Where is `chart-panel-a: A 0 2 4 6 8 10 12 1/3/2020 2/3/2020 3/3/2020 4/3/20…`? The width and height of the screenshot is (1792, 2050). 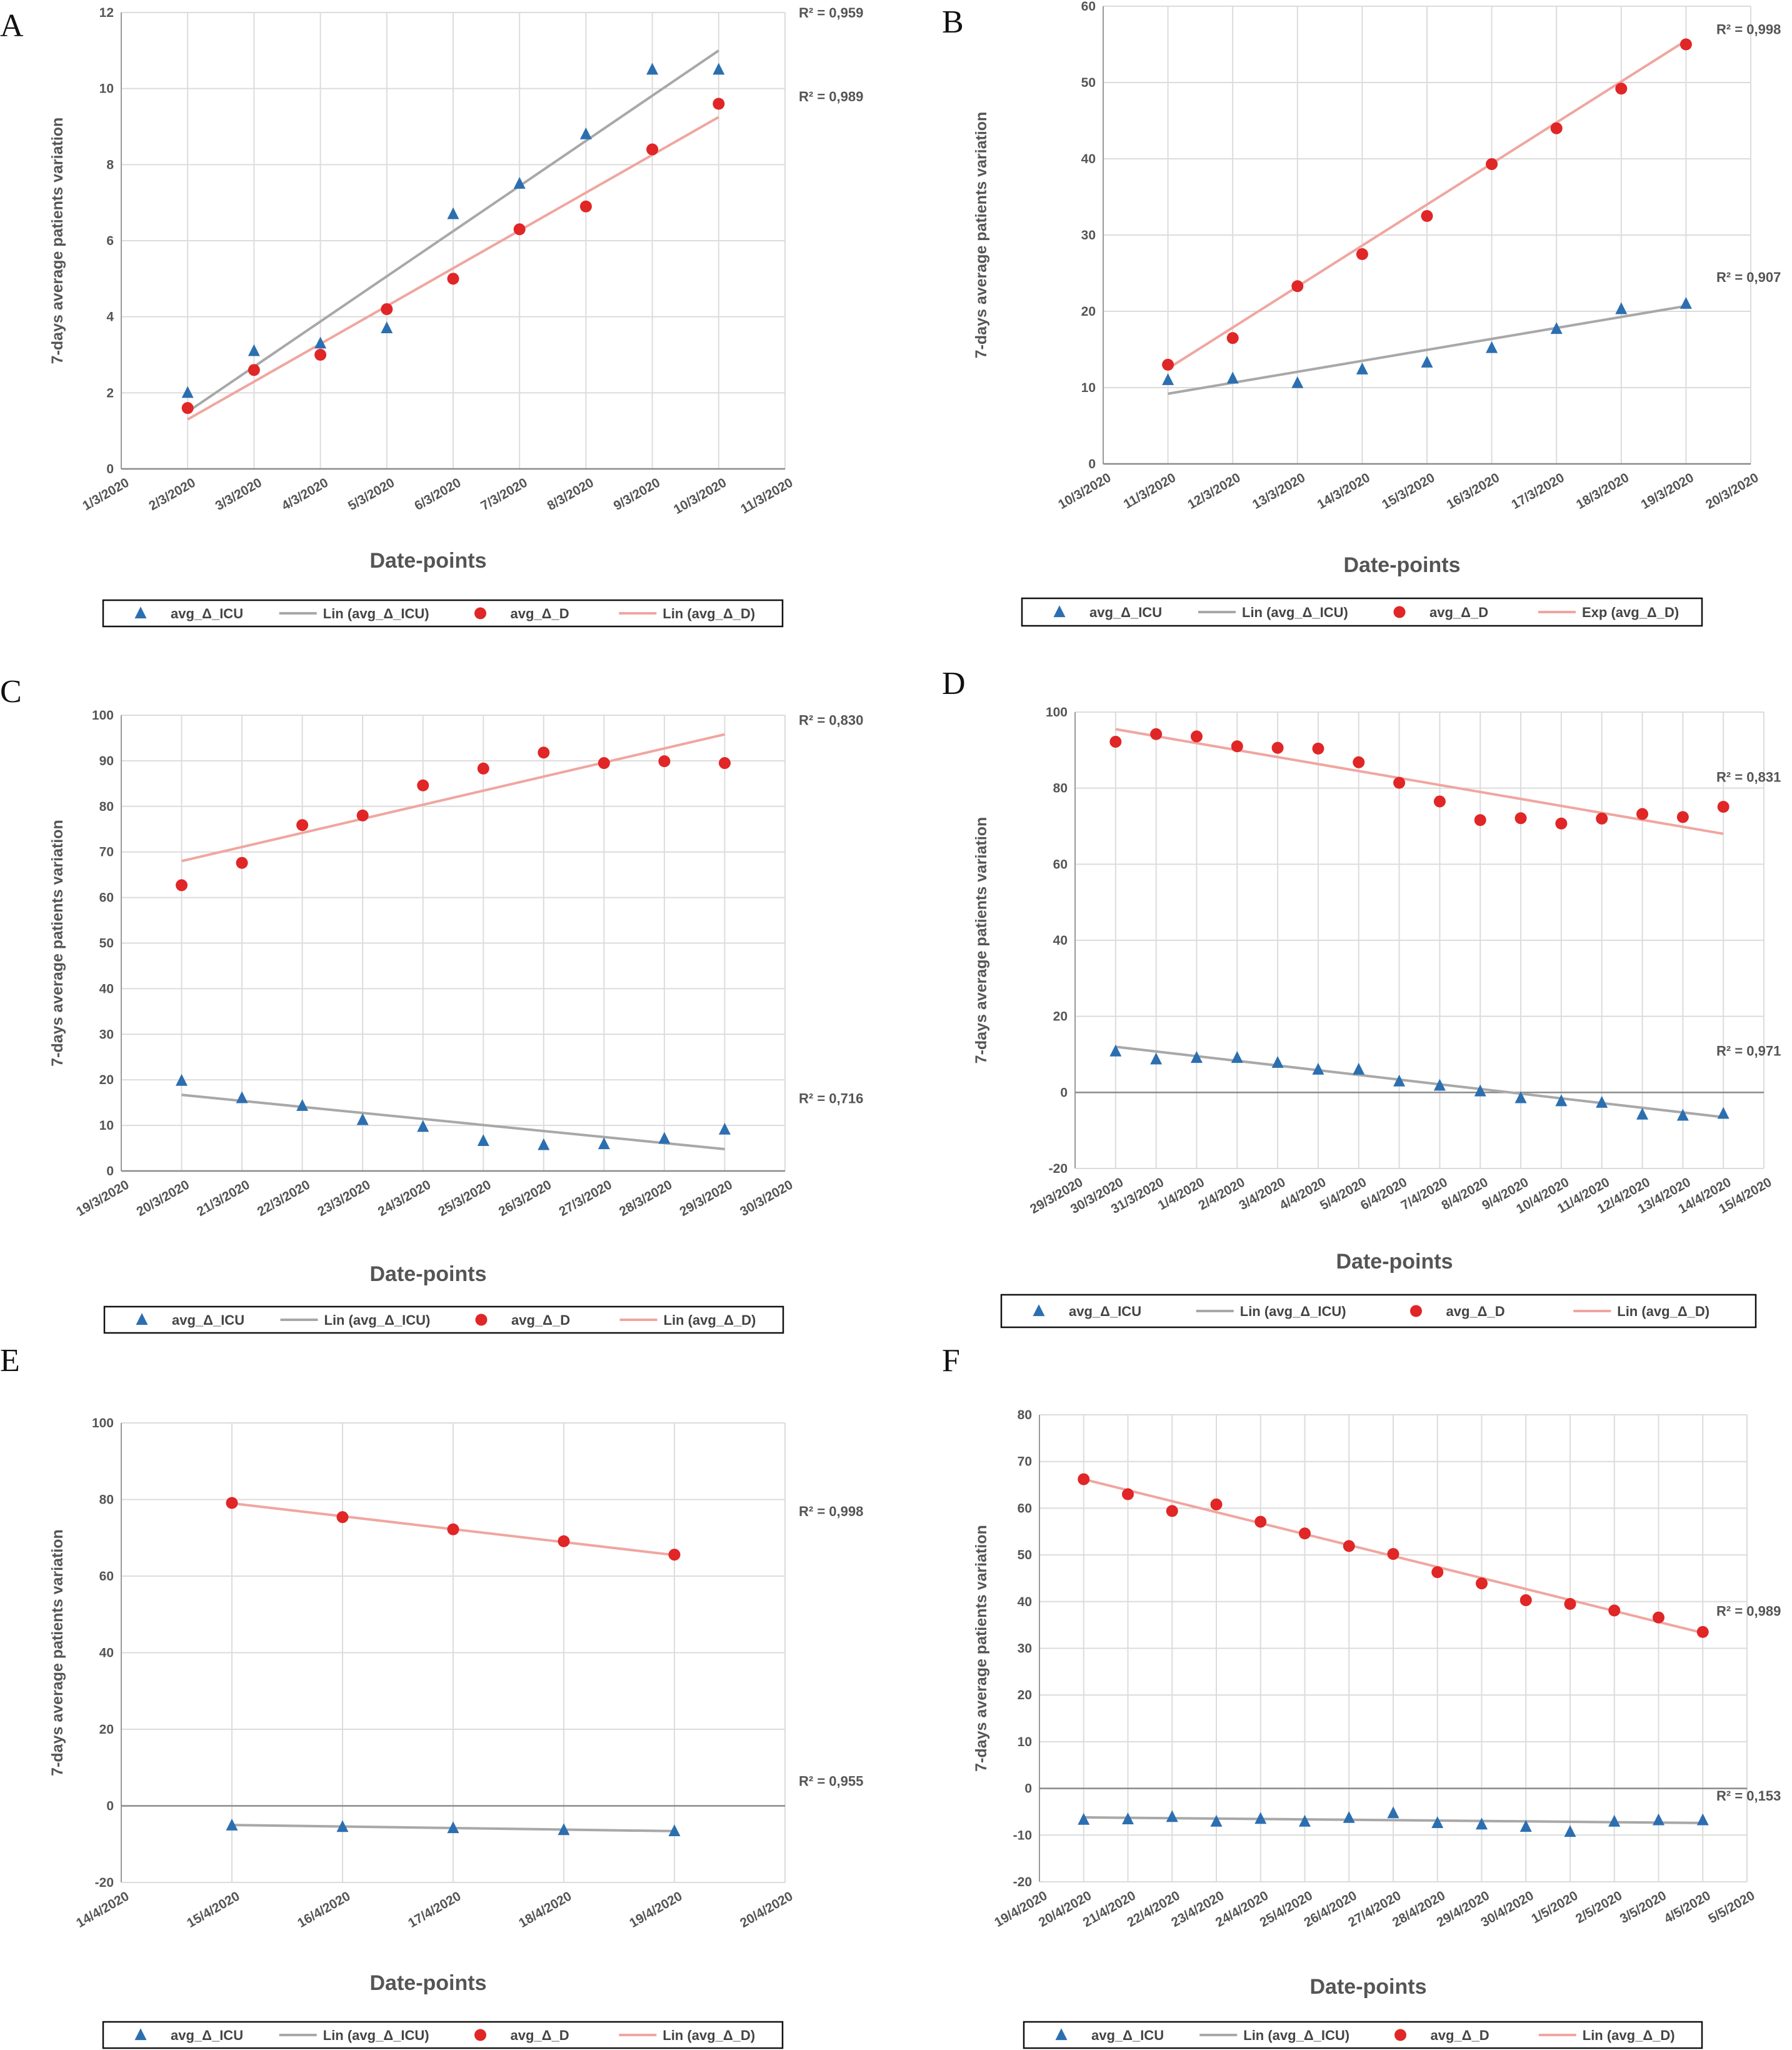 chart-panel-a: A 0 2 4 6 8 10 12 1/3/2020 2/3/2020 3/3/2020 4/3/20… is located at coordinates (431, 316).